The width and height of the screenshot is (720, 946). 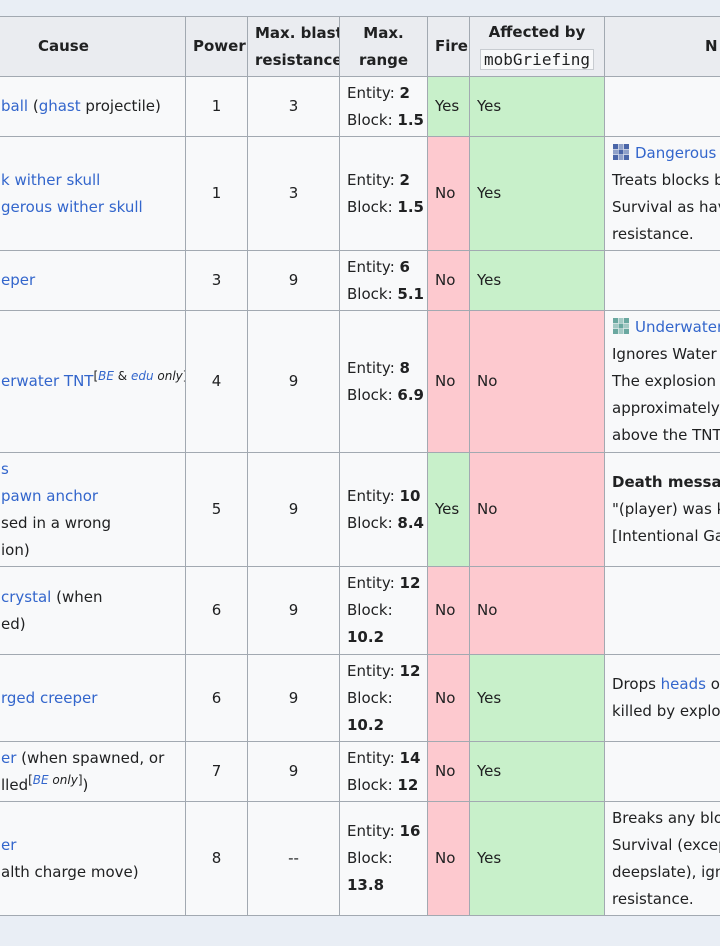 What do you see at coordinates (666, 899) in the screenshot?
I see `cell-line: resistance.` at bounding box center [666, 899].